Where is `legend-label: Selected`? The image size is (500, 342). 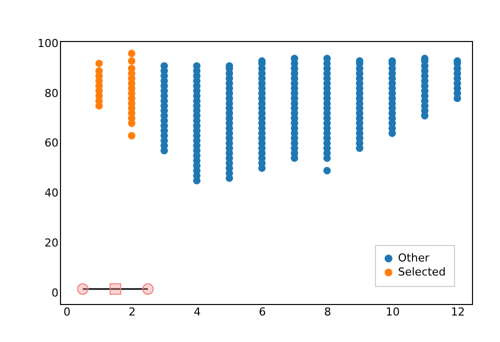
legend-label: Selected is located at coordinates (422, 272).